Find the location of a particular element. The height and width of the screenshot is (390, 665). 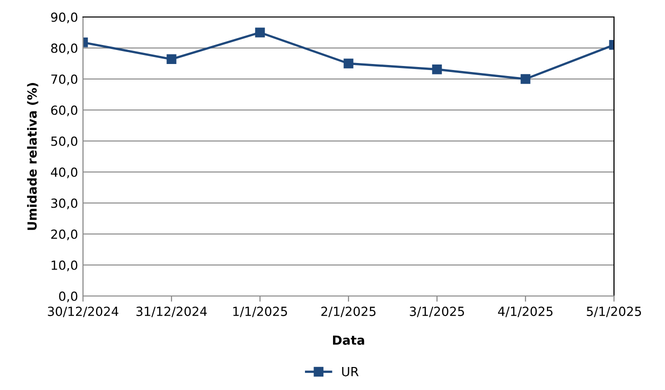

y-tick-label: 10,0 is located at coordinates (65, 266).